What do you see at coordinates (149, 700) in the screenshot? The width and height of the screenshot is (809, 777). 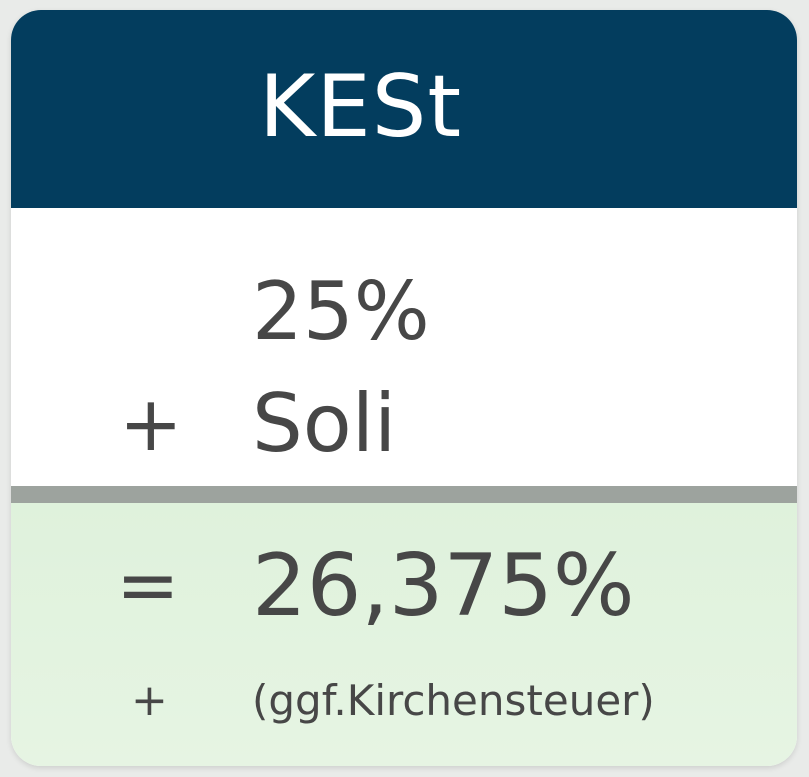 I see `plus-operator-small: +` at bounding box center [149, 700].